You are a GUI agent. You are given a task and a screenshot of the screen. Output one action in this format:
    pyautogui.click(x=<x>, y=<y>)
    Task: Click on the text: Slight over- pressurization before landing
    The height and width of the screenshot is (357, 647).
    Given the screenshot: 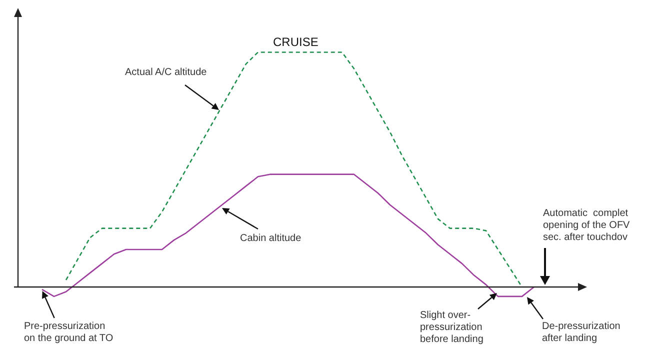 What is the action you would take?
    pyautogui.click(x=452, y=328)
    